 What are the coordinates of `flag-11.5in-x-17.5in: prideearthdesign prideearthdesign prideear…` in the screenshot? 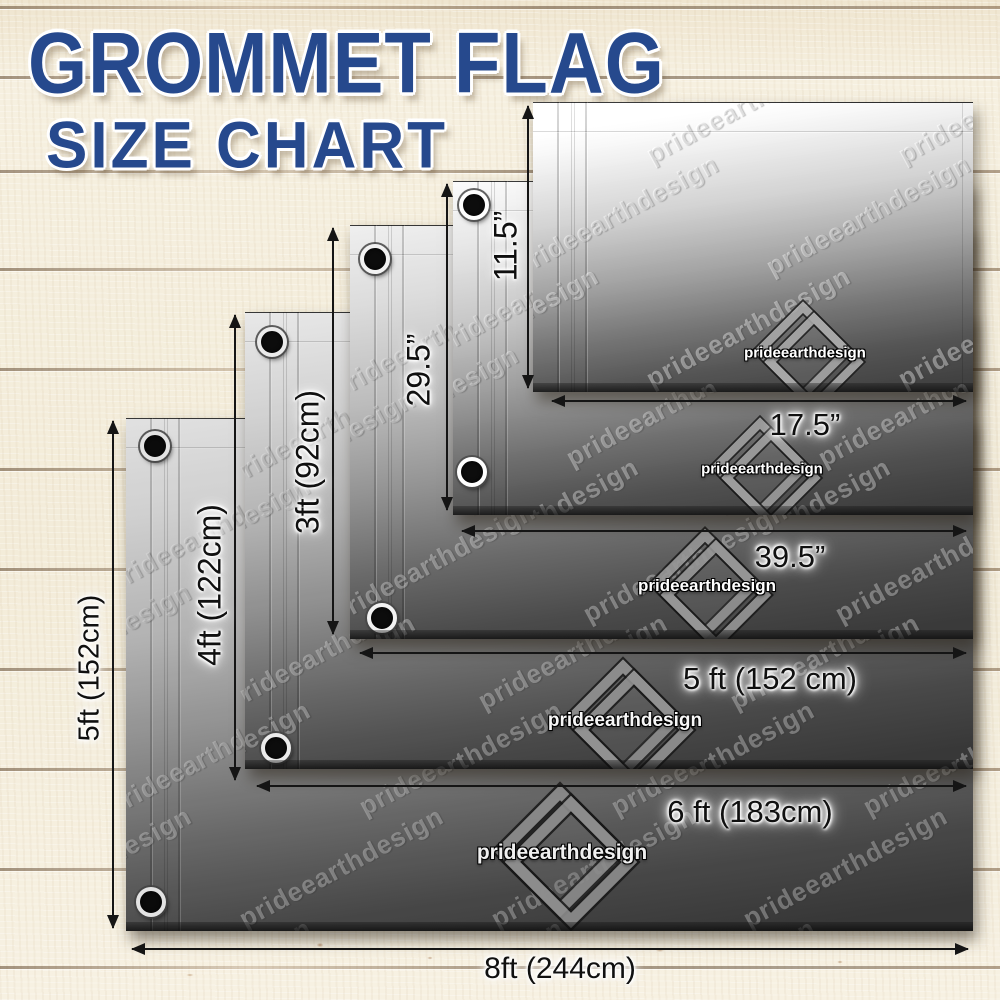 It's located at (753, 247).